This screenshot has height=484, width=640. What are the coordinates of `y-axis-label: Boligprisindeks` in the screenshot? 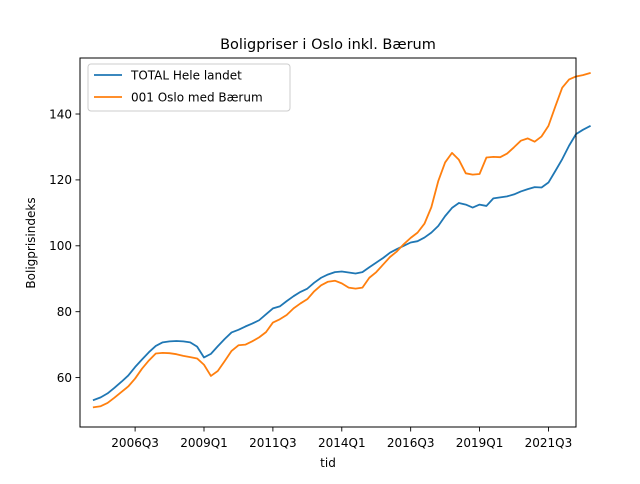 It's located at (31, 242).